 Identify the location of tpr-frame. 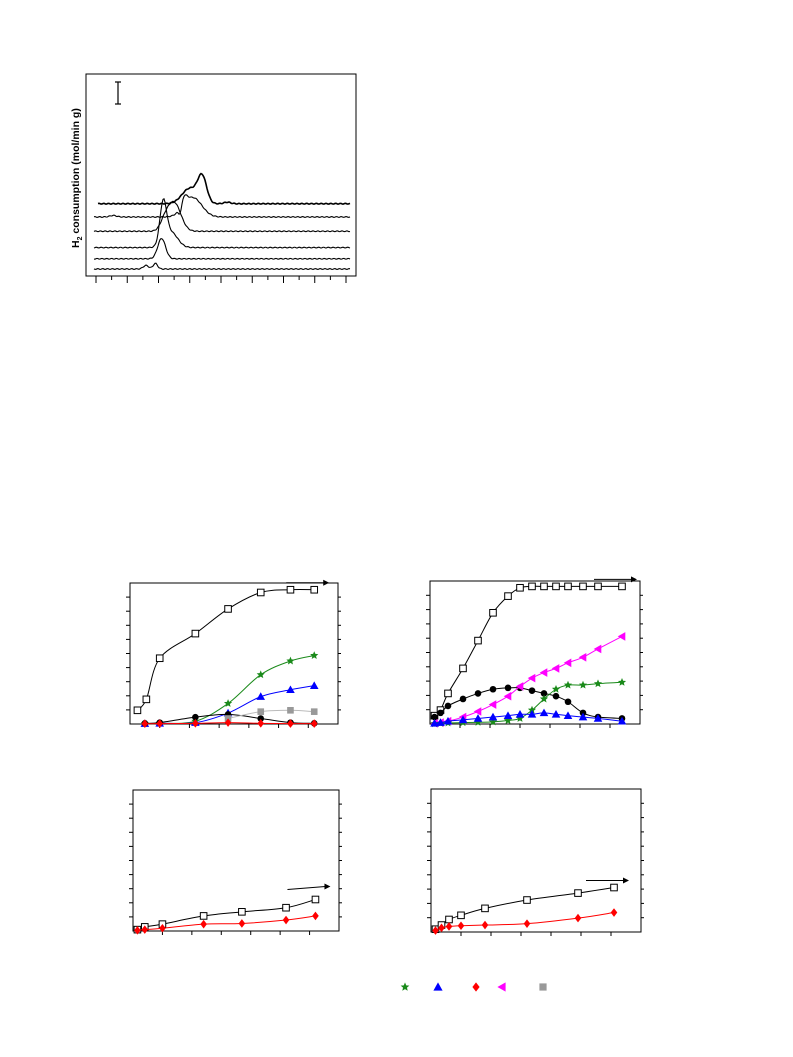
(221, 175).